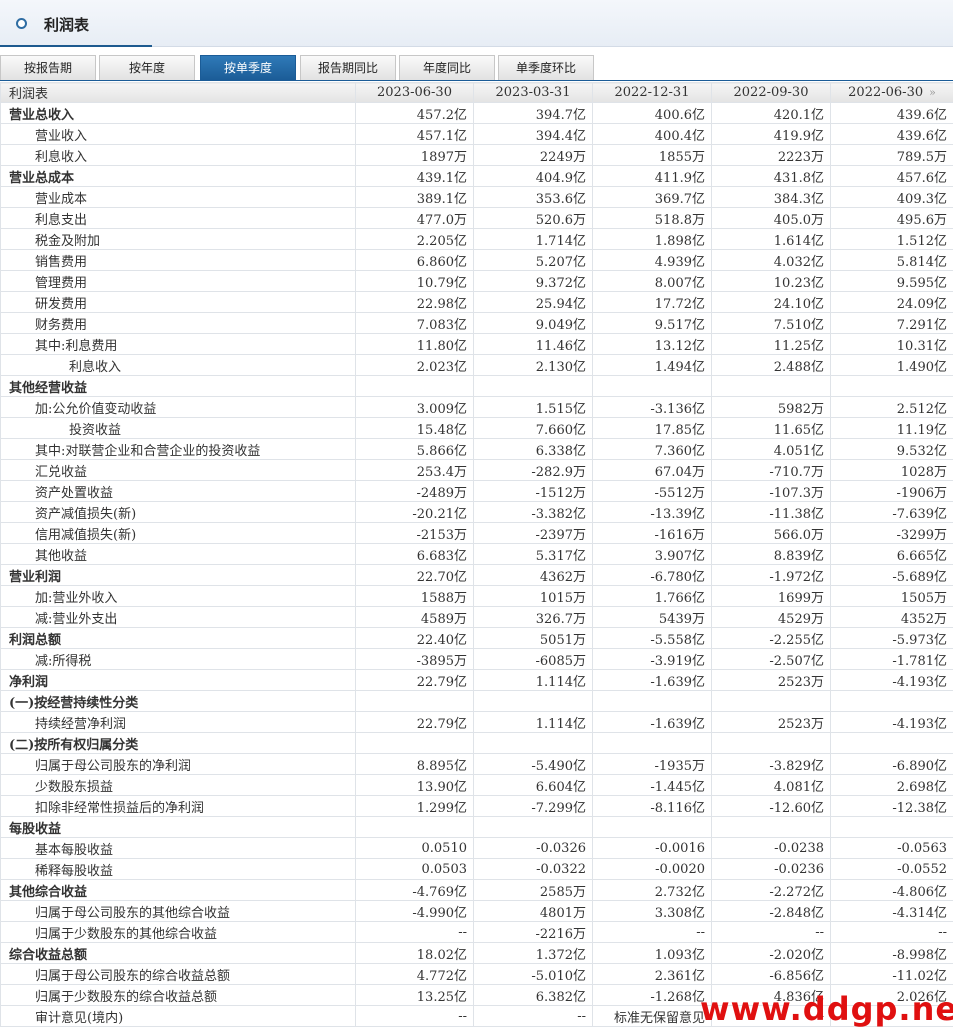  Describe the element at coordinates (533, 113) in the screenshot. I see `cell-value: 394.7亿` at that location.